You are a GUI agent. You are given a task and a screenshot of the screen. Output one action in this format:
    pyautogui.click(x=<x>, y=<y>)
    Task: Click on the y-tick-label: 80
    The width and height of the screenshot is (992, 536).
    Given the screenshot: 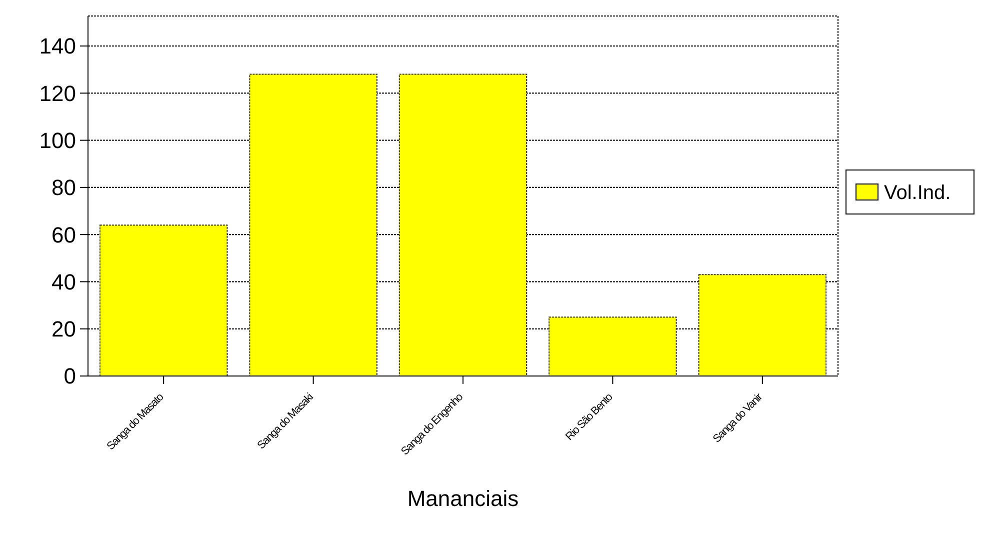 What is the action you would take?
    pyautogui.click(x=64, y=187)
    